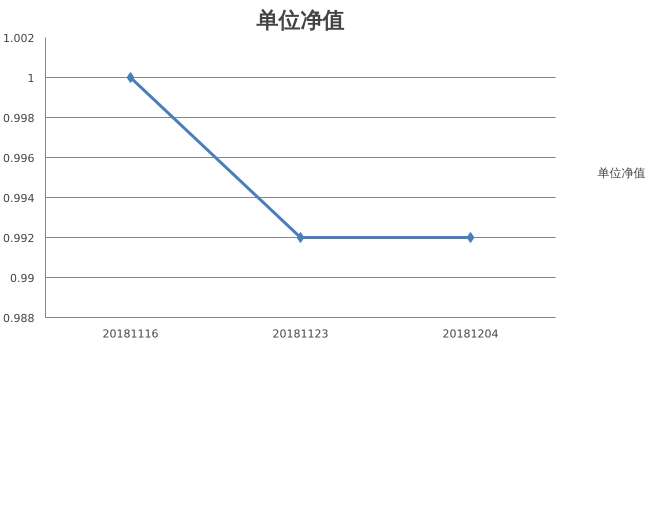  Describe the element at coordinates (622, 173) in the screenshot. I see `text: 单位净值` at that location.